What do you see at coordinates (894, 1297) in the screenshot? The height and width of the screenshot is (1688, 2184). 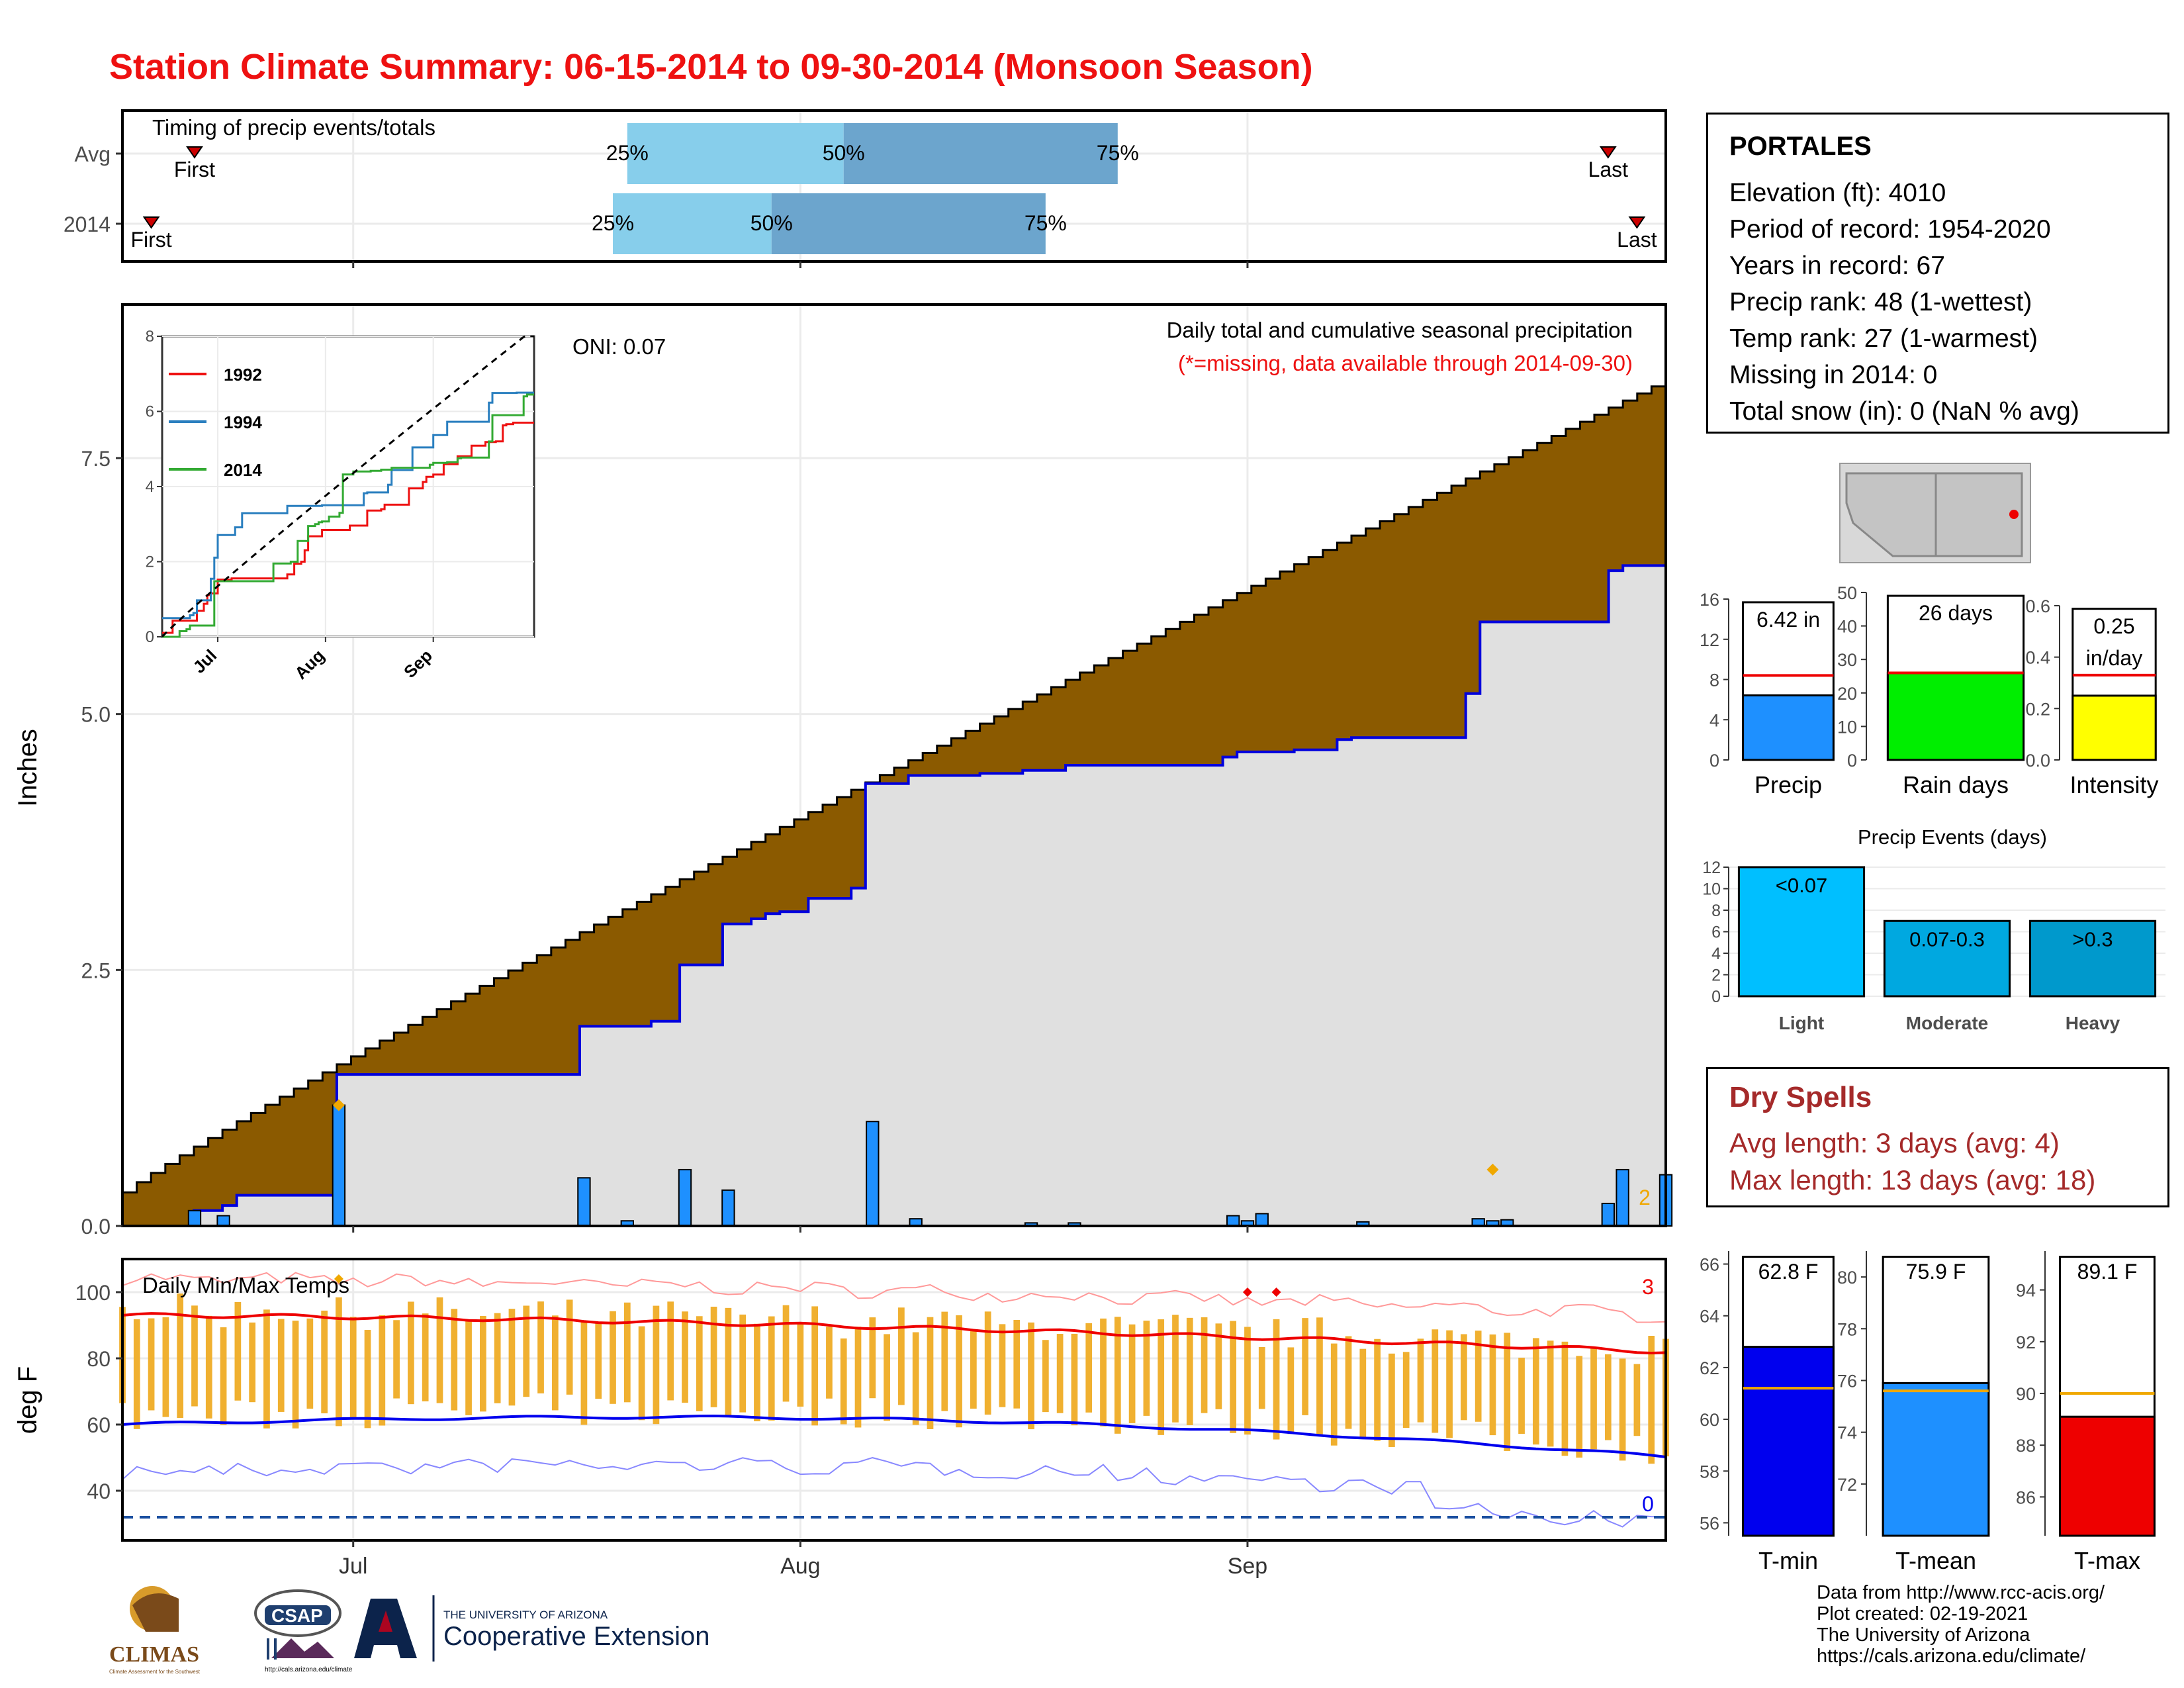 I see `record-high-line` at bounding box center [894, 1297].